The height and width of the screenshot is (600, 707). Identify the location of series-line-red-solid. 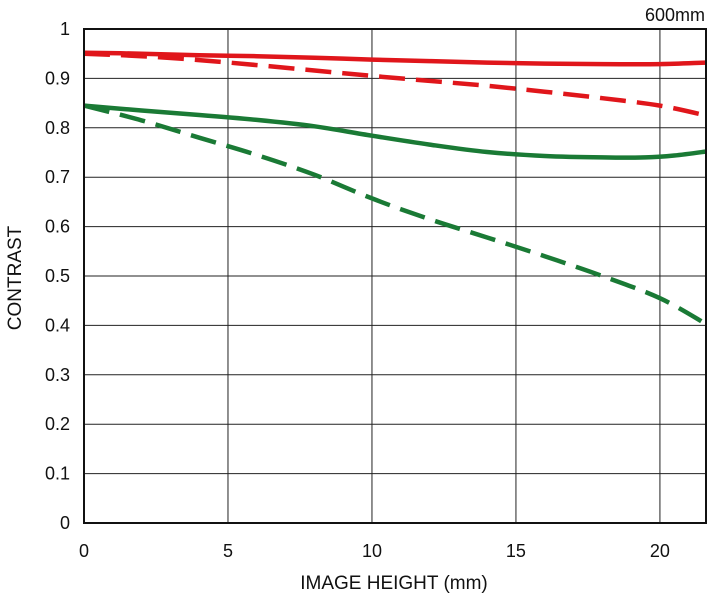
(395, 58).